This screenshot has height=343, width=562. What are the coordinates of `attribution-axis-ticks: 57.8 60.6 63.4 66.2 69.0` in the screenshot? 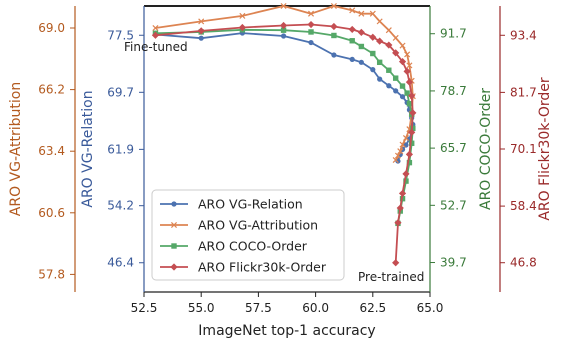 It's located at (56, 151).